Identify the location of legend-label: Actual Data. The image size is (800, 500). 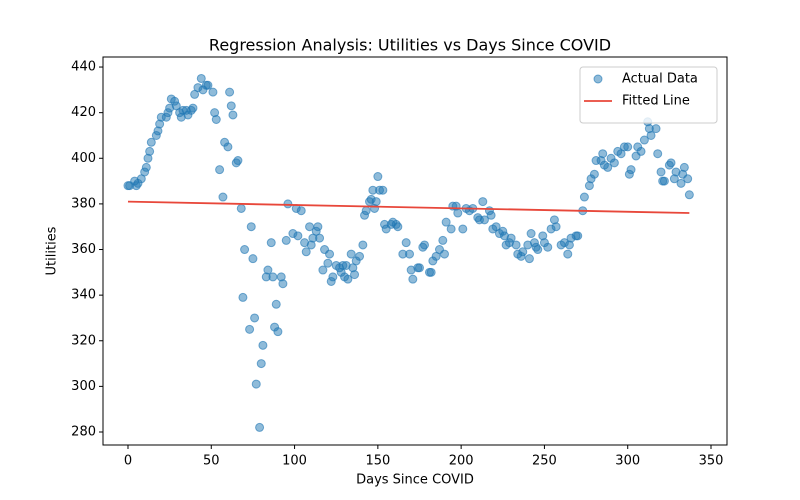
(660, 79).